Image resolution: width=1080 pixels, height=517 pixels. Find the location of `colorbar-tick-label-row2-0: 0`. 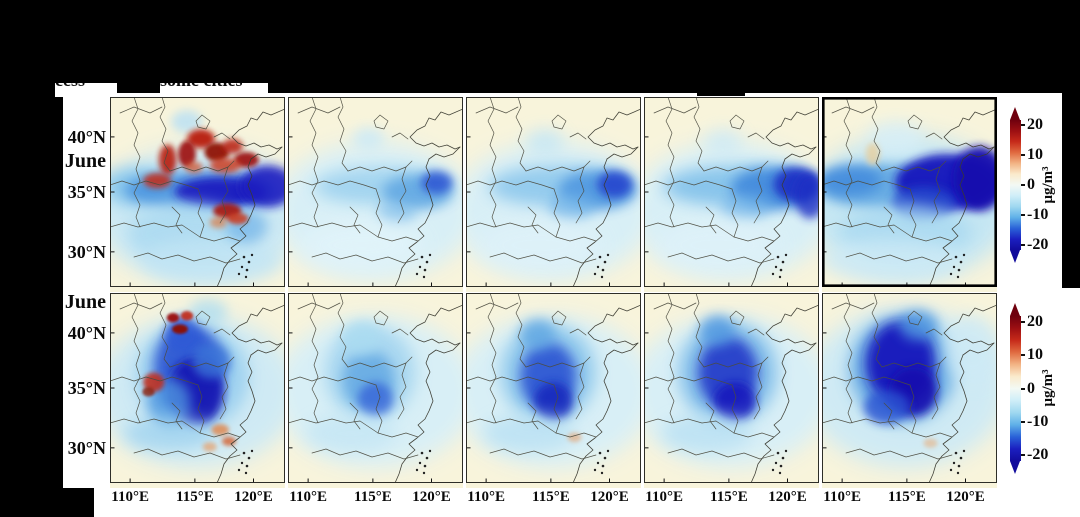

colorbar-tick-label-row2-0: 0 is located at coordinates (1031, 388).